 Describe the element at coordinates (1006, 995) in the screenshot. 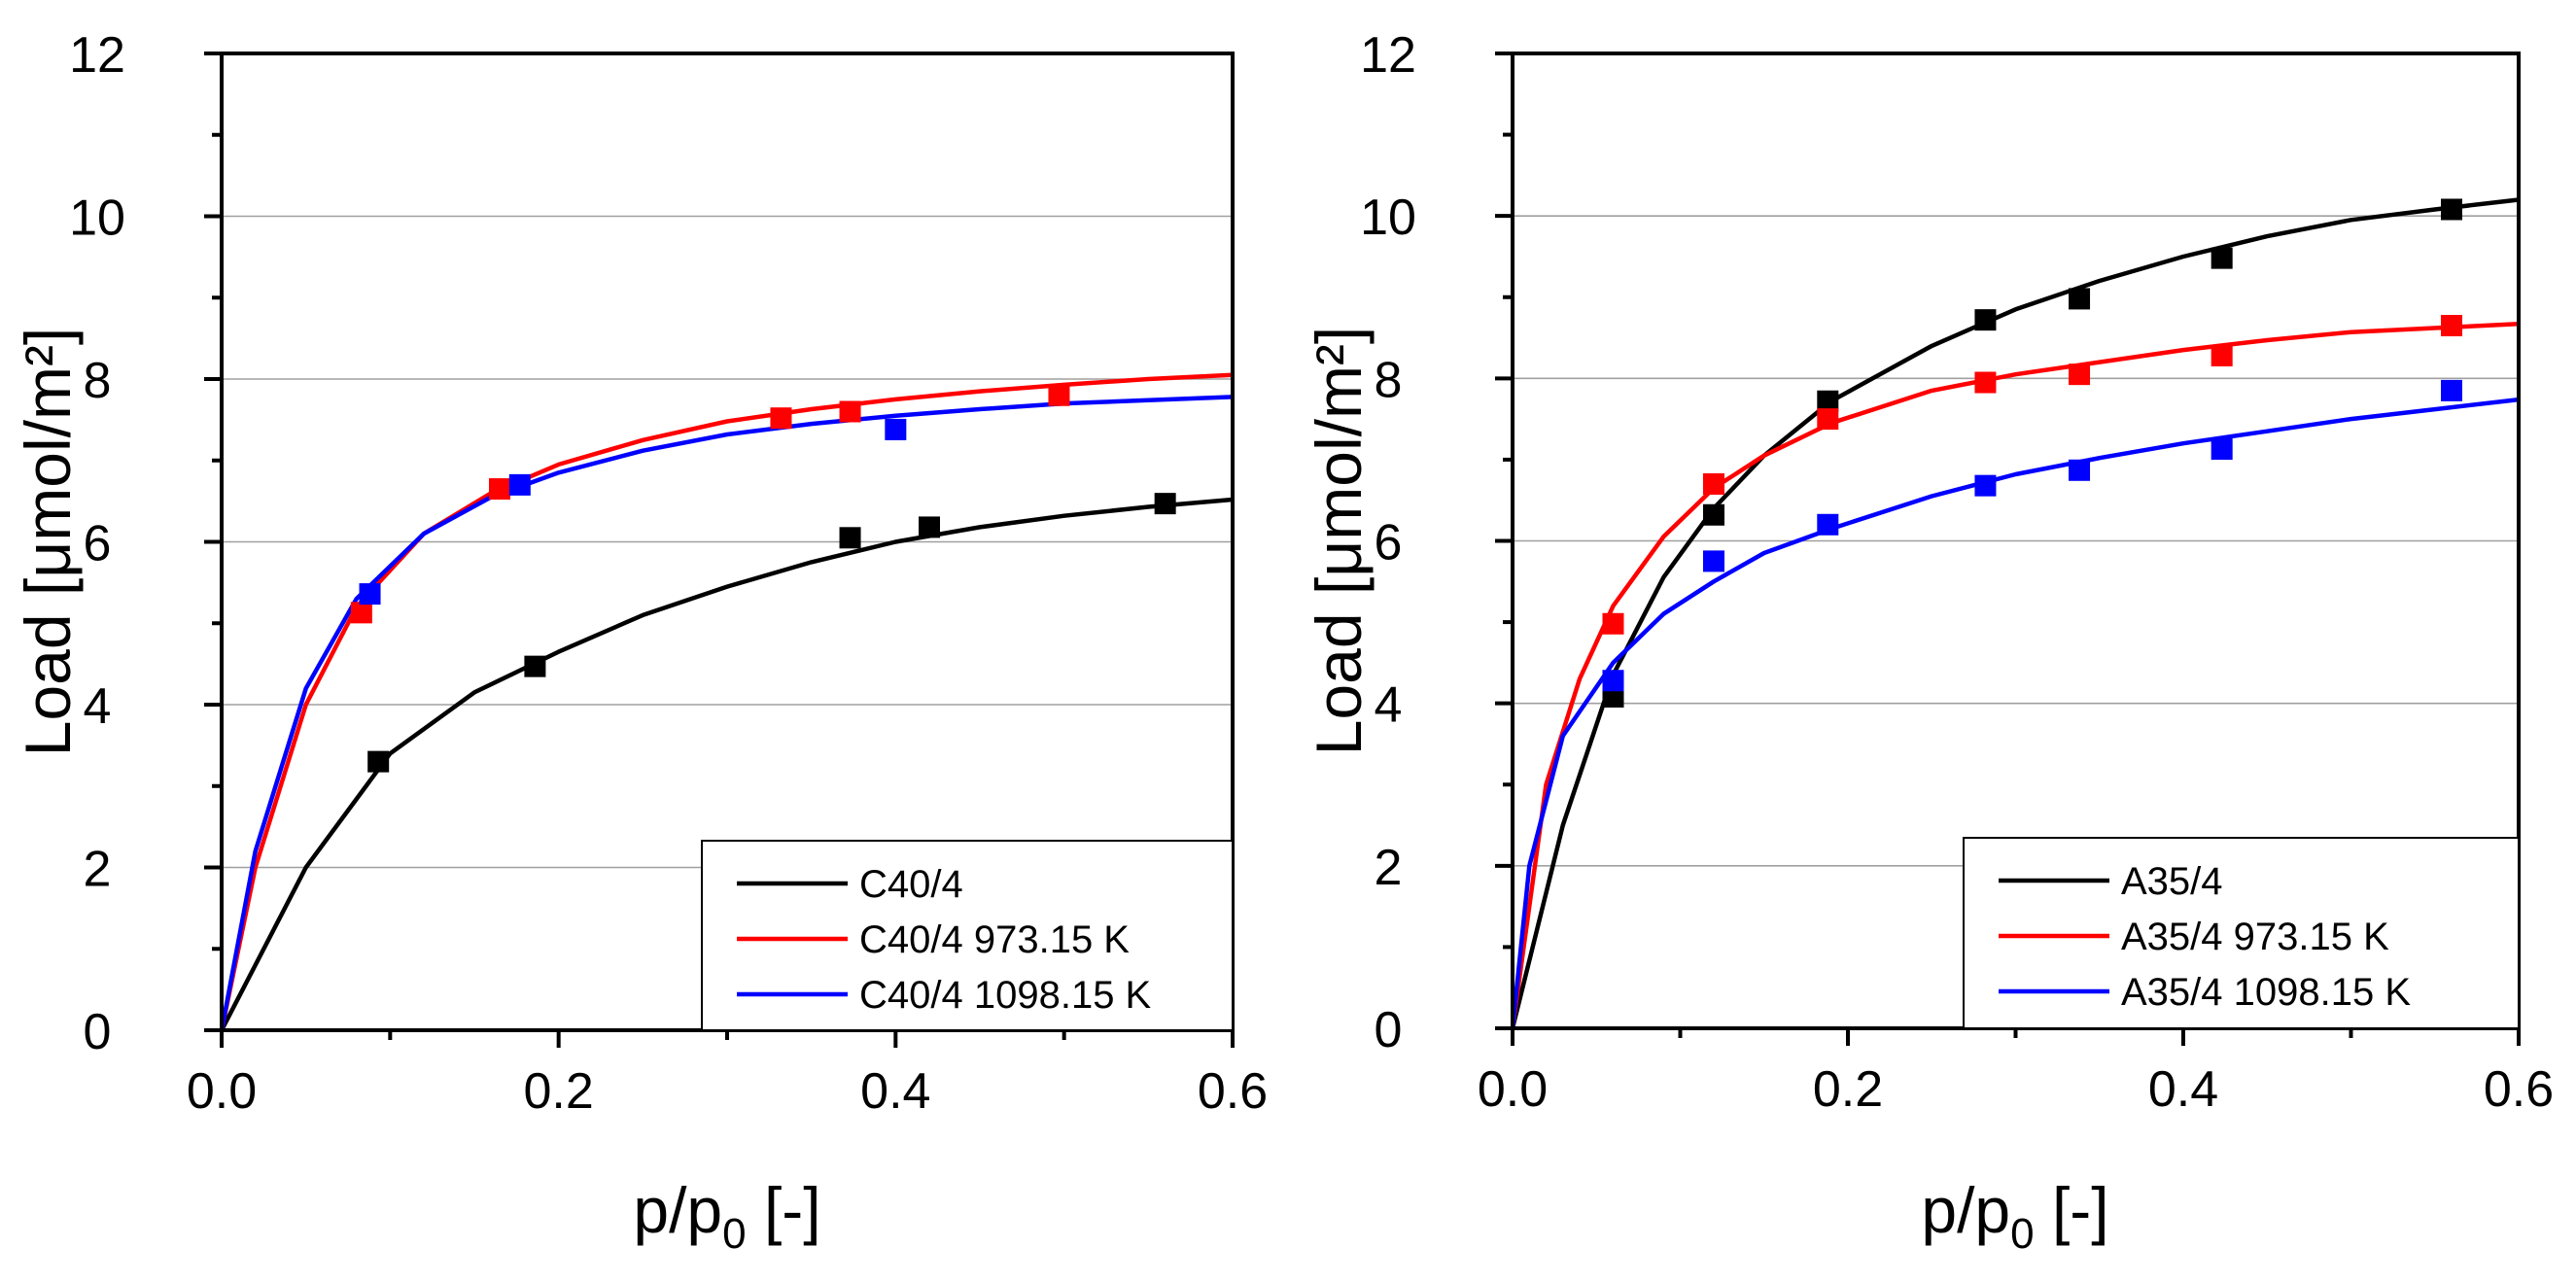

I see `legend-label-3: C40/4 1098.15 K` at that location.